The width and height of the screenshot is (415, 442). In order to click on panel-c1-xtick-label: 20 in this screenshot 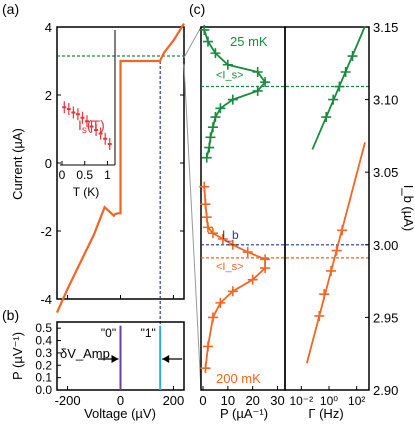, I will do `click(252, 400)`.